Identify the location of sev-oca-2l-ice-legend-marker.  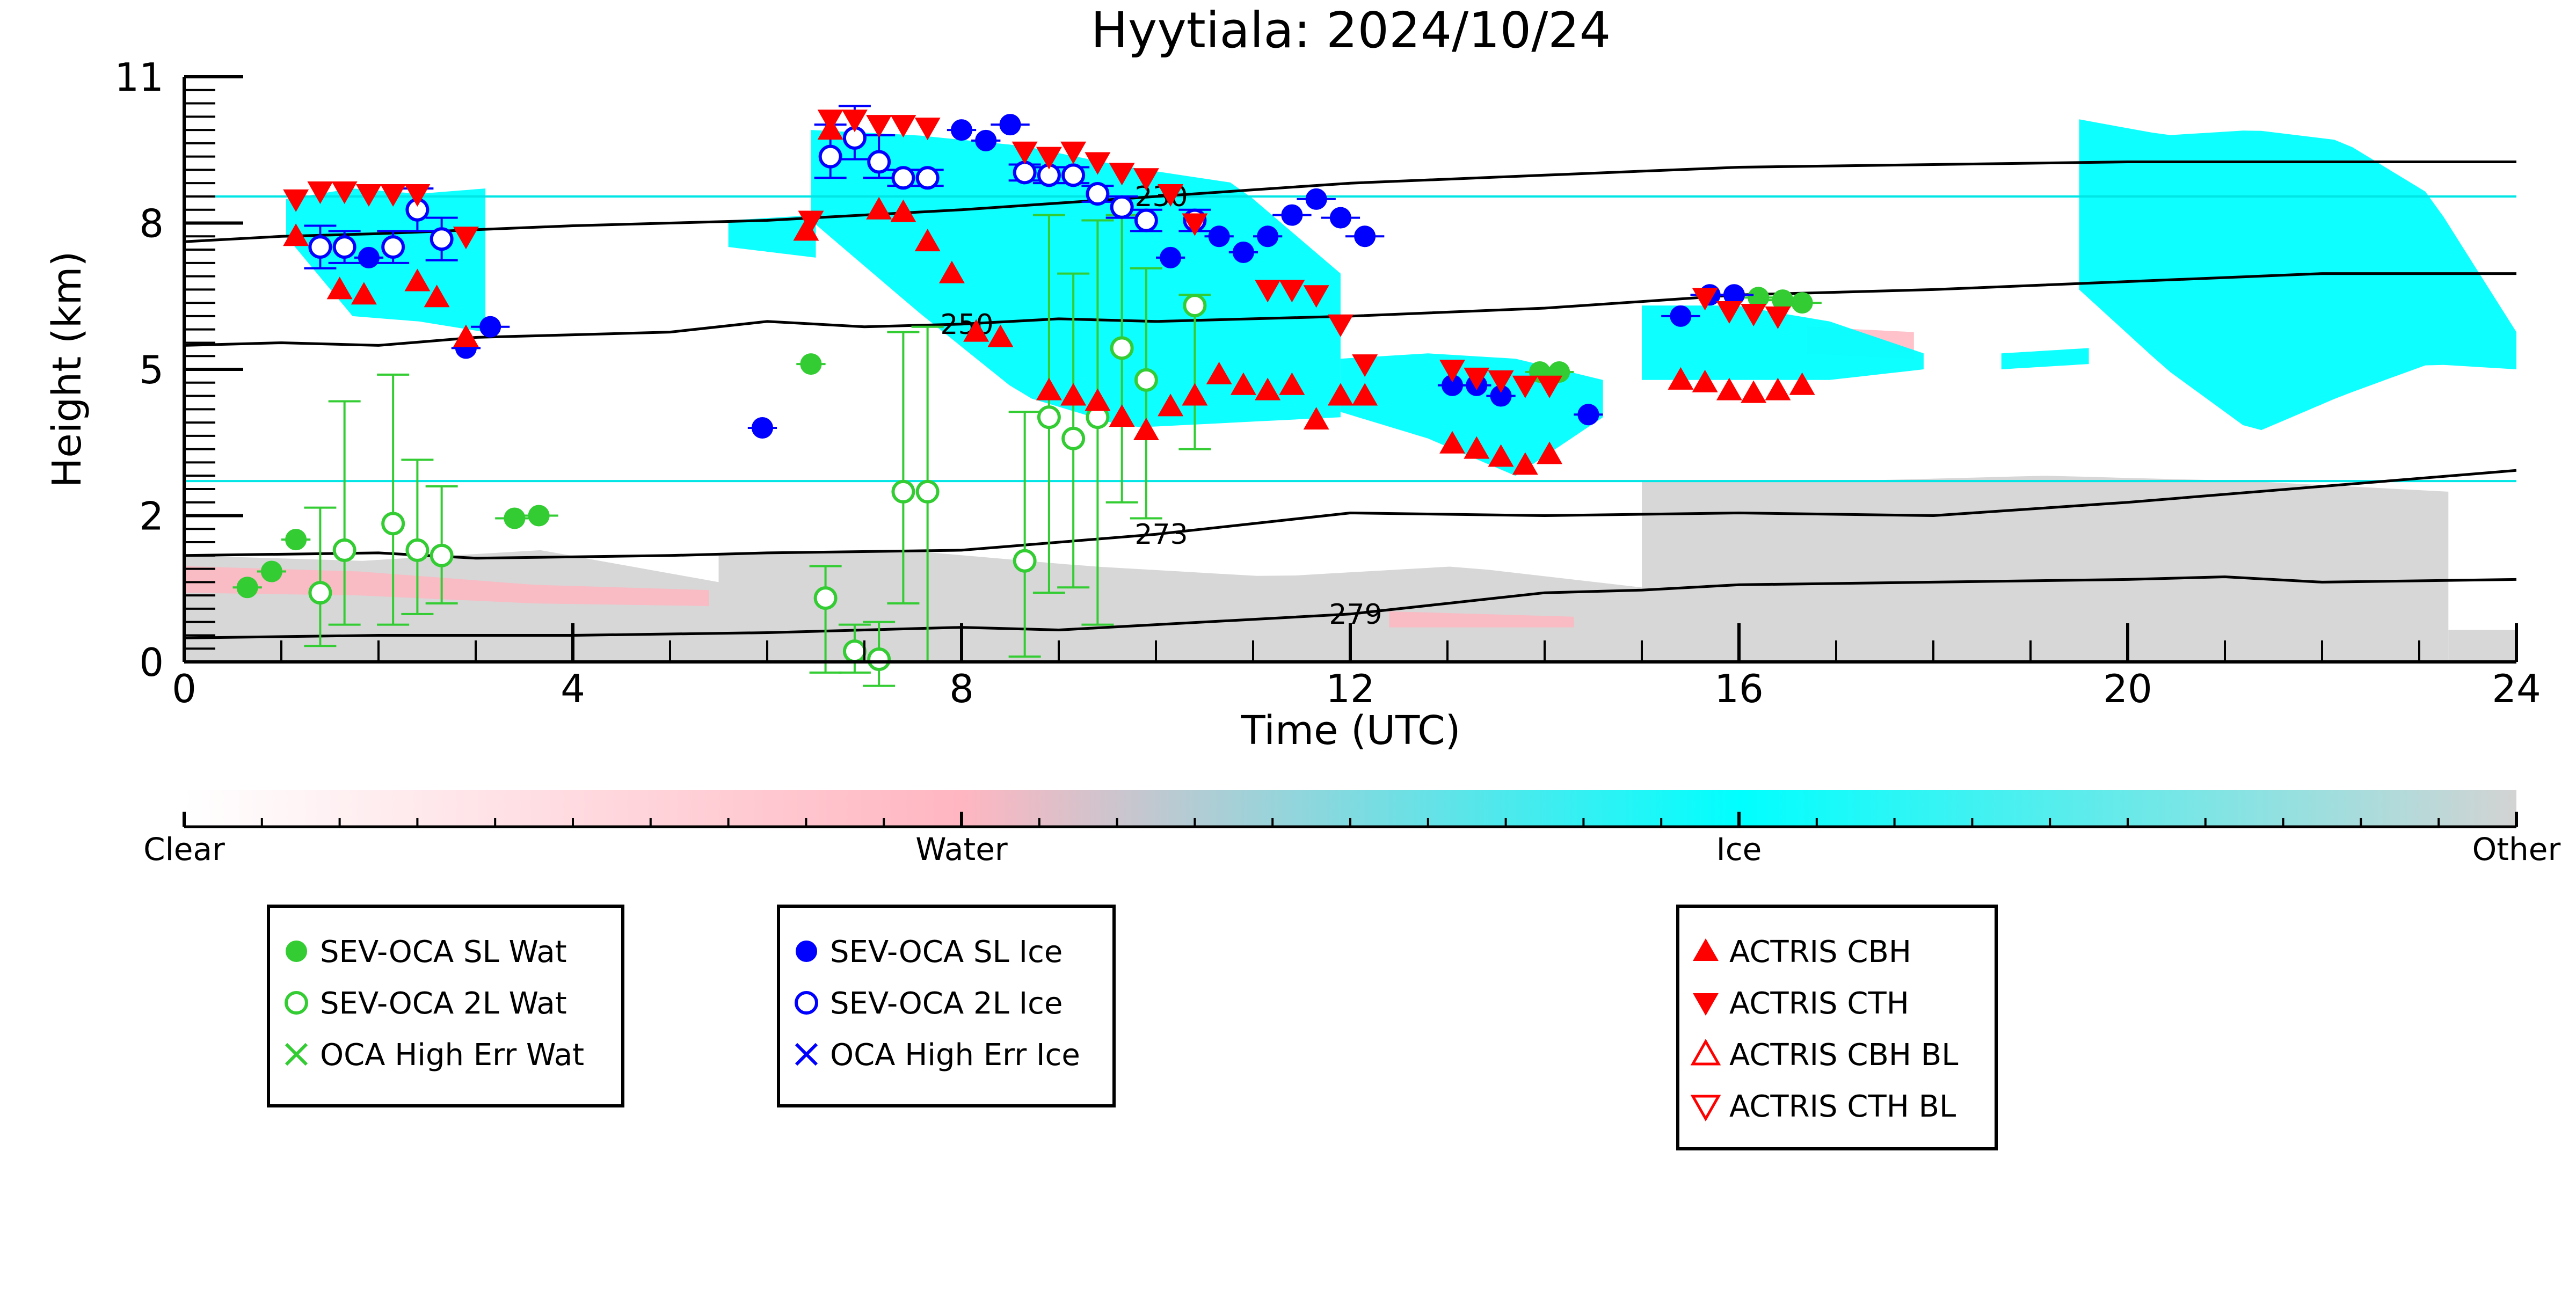
(806, 1003).